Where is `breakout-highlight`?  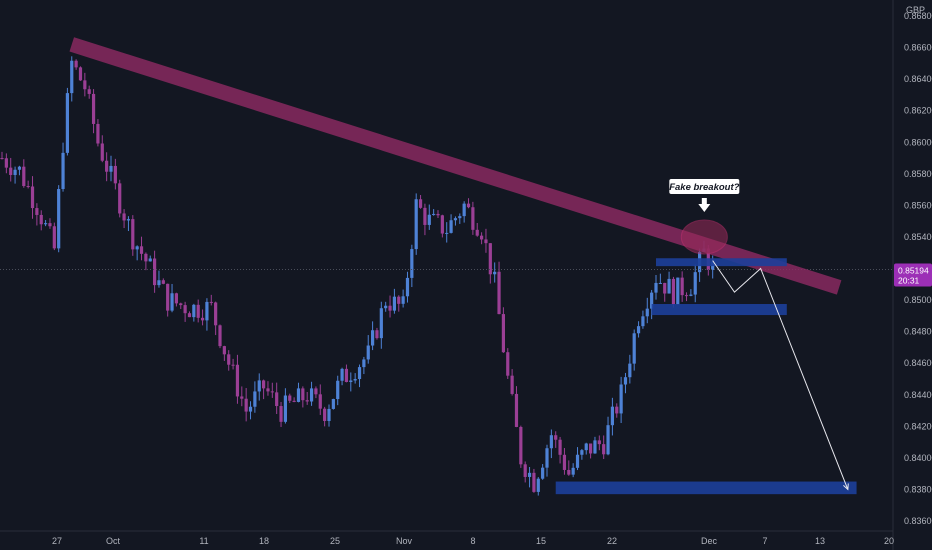 breakout-highlight is located at coordinates (704, 237).